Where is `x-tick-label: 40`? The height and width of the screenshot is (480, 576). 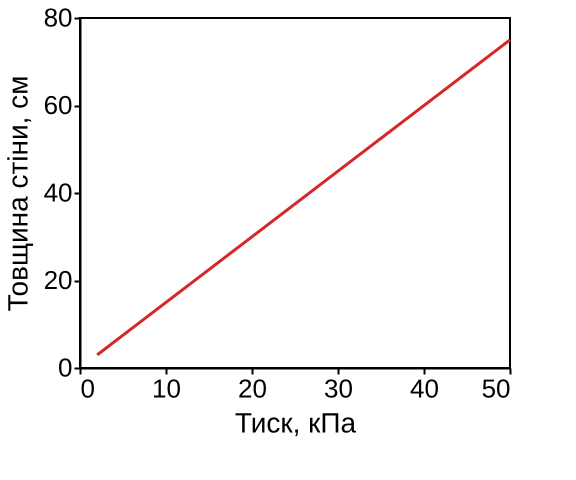 x-tick-label: 40 is located at coordinates (424, 389).